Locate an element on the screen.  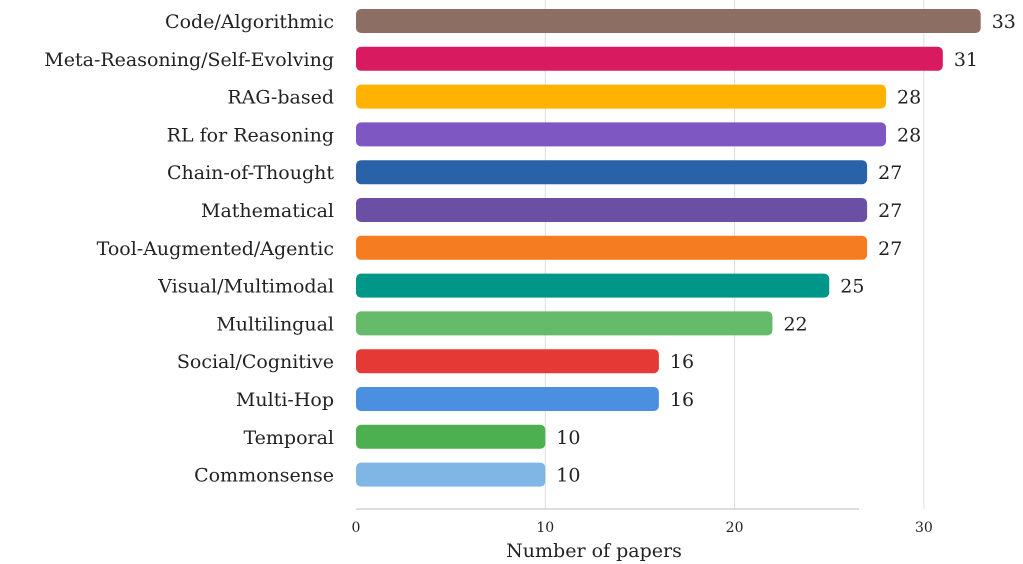
category-label: Mathematical is located at coordinates (267, 211).